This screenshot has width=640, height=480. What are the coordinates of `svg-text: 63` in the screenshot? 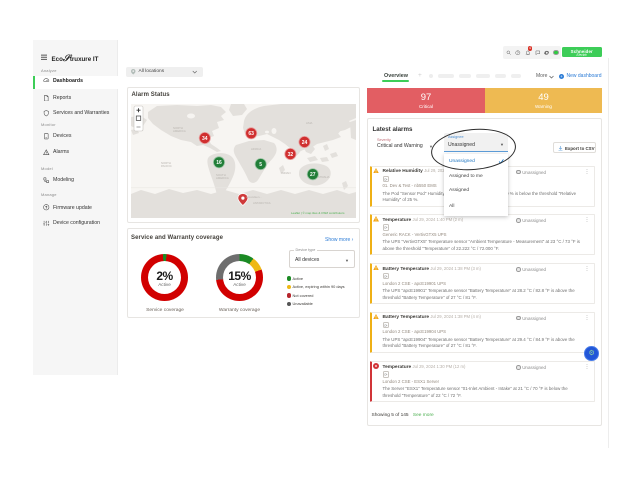 It's located at (251, 134).